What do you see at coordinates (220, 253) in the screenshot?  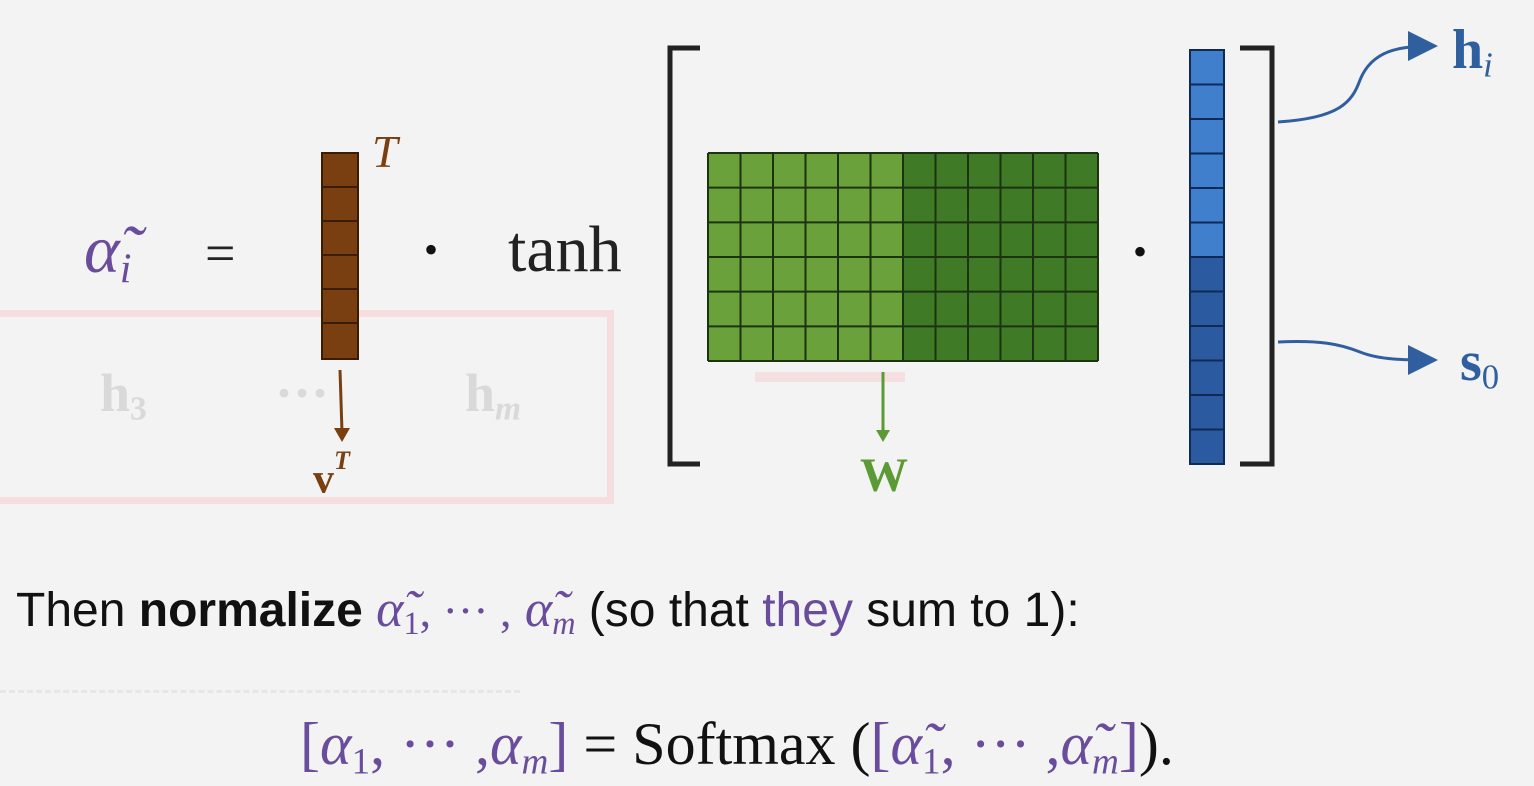 I see `equals-sign: =` at bounding box center [220, 253].